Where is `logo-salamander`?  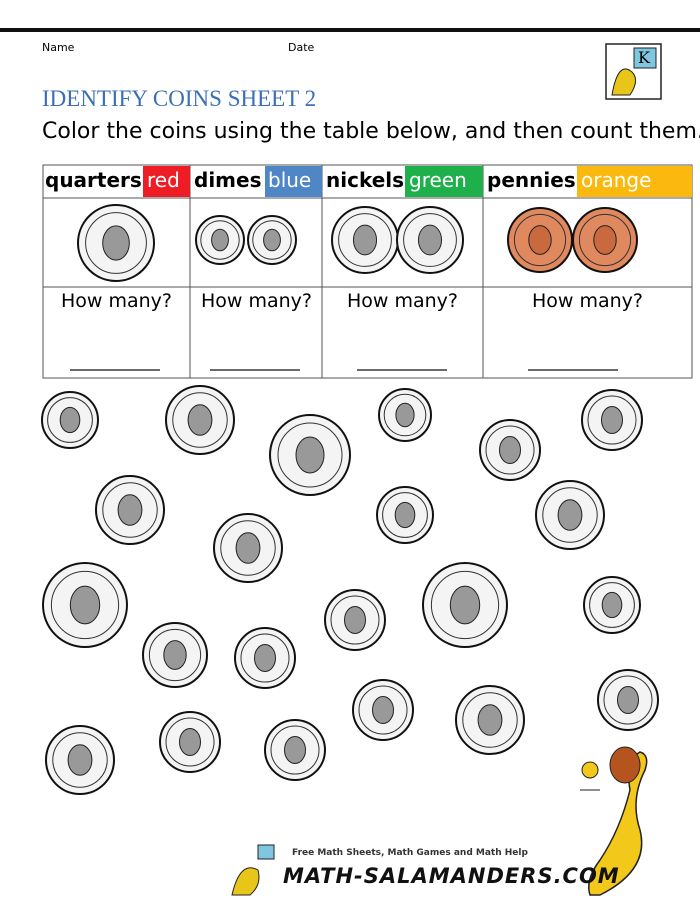
logo-salamander is located at coordinates (623, 82).